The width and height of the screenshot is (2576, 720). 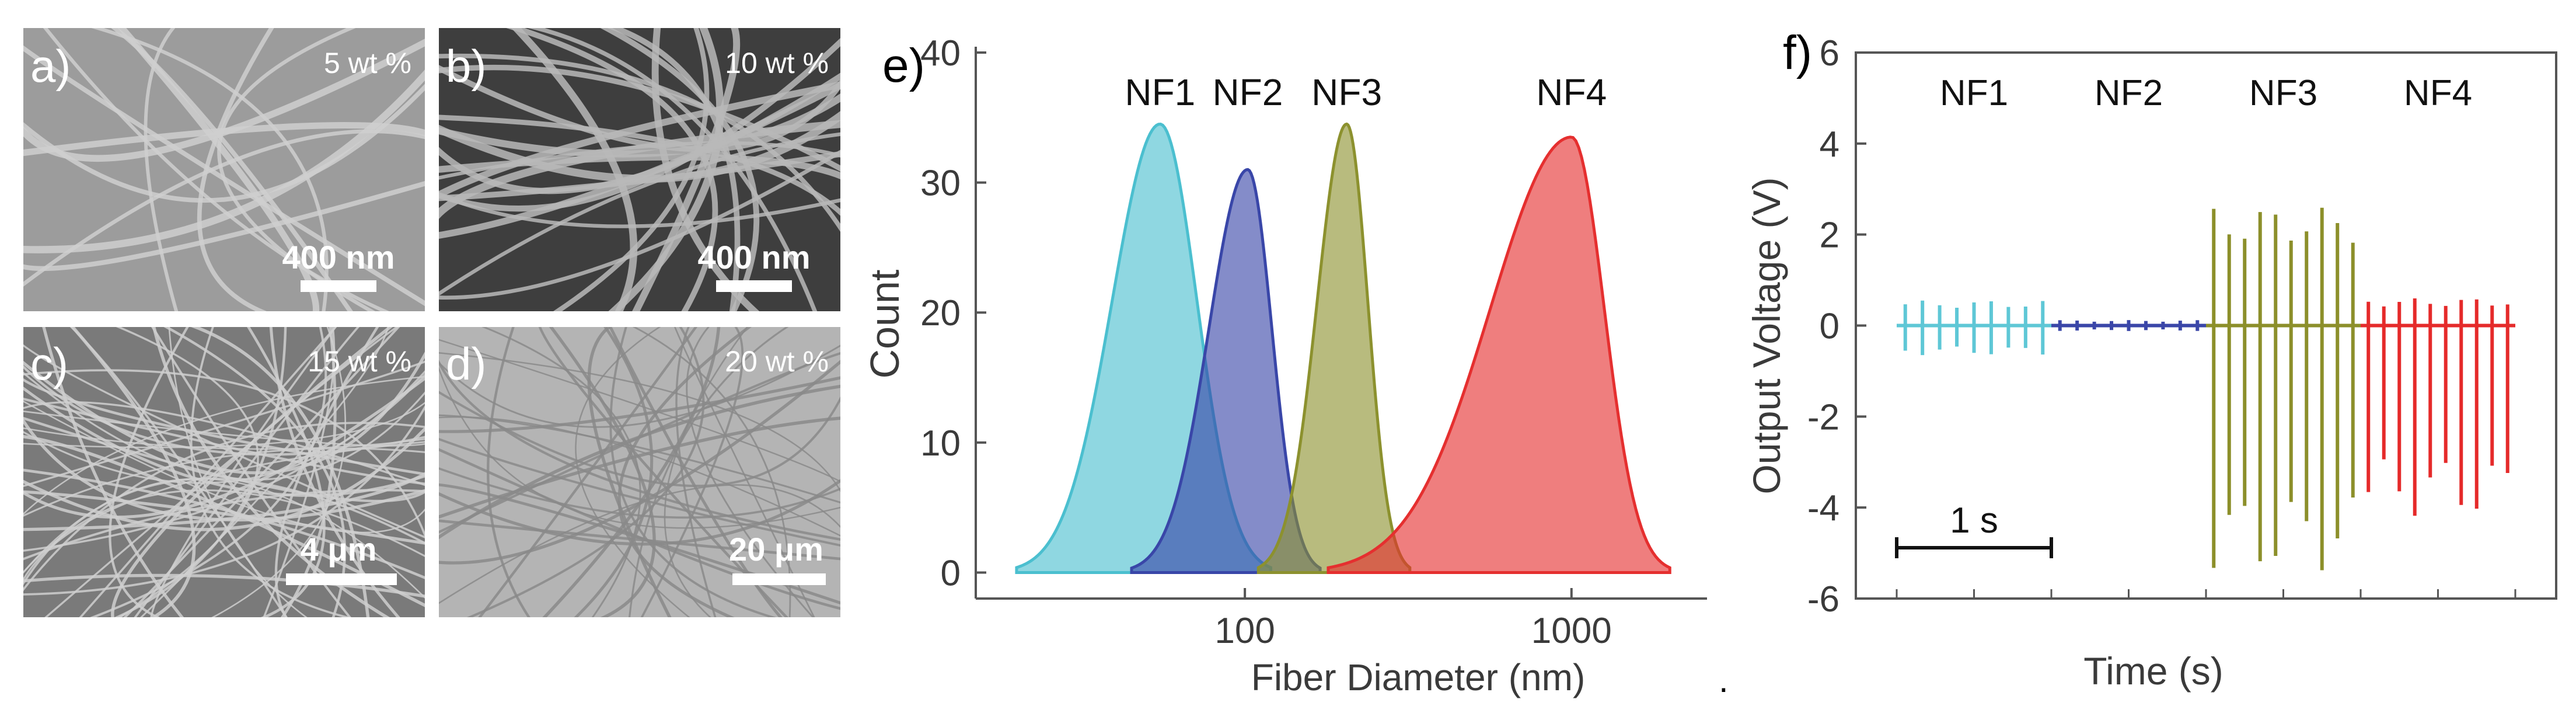 What do you see at coordinates (1571, 631) in the screenshot?
I see `x-tick-label-e: 1000` at bounding box center [1571, 631].